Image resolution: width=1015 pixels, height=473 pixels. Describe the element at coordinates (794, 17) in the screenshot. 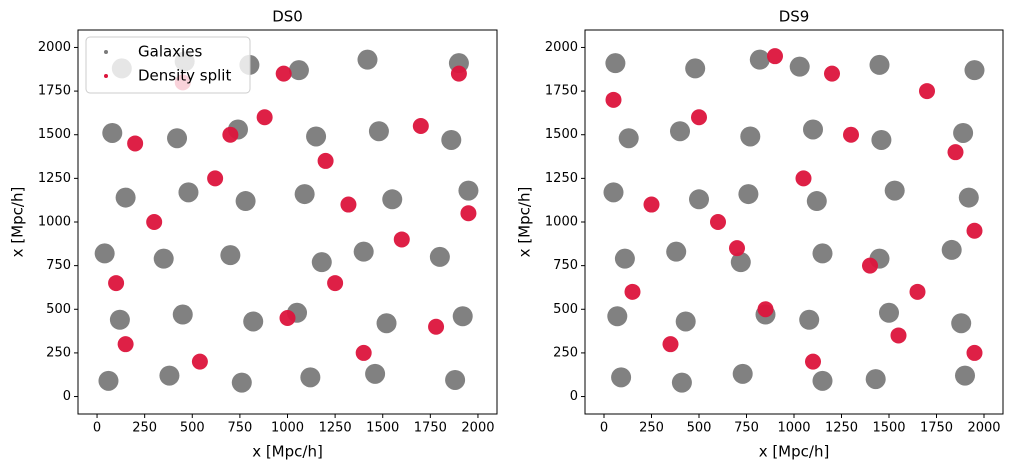

I see `chart-title: DS9` at that location.